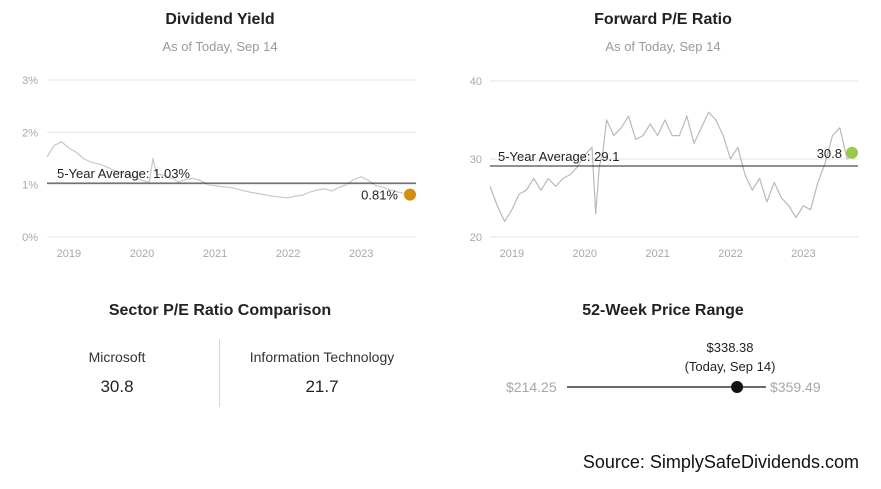 The width and height of the screenshot is (881, 489). Describe the element at coordinates (220, 310) in the screenshot. I see `sector-comparison-title: Sector P/E Ratio Comparison` at that location.